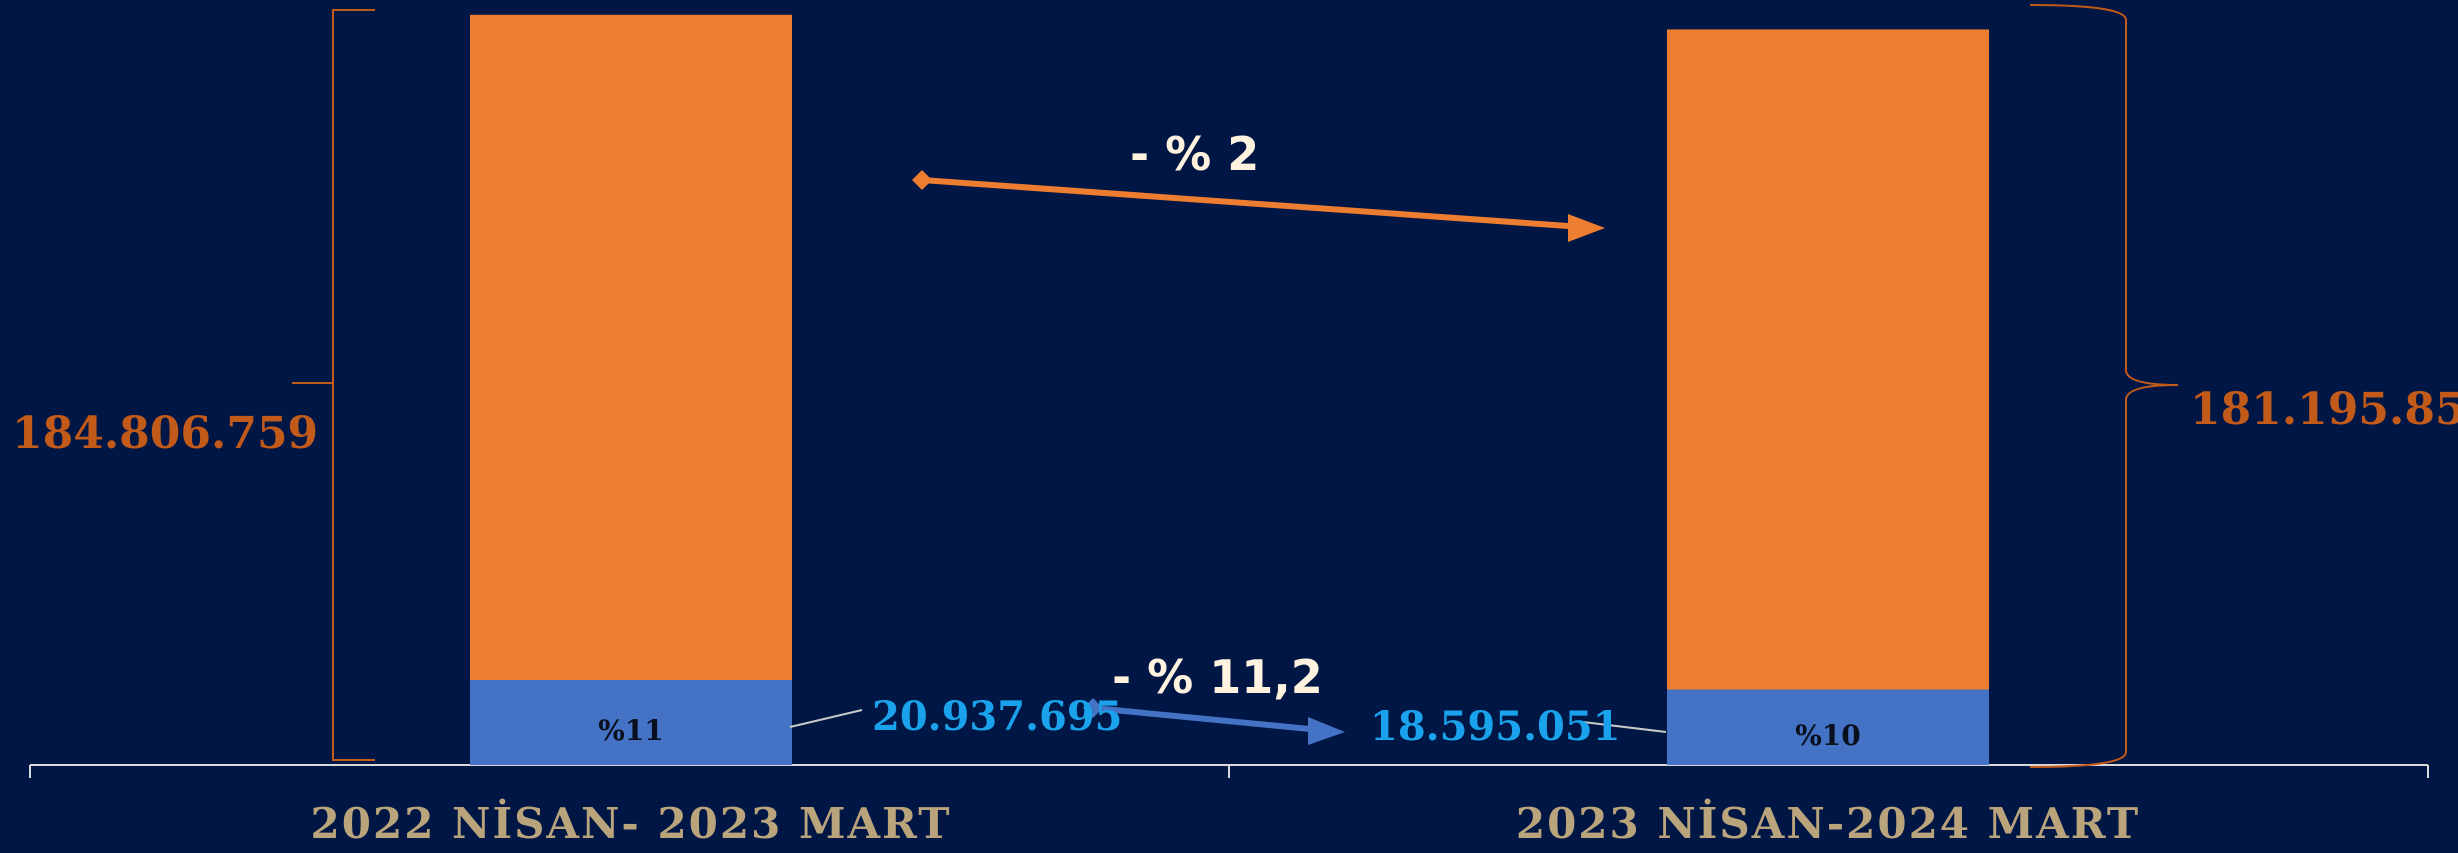  I want to click on right-share-label: %10, so click(1828, 735).